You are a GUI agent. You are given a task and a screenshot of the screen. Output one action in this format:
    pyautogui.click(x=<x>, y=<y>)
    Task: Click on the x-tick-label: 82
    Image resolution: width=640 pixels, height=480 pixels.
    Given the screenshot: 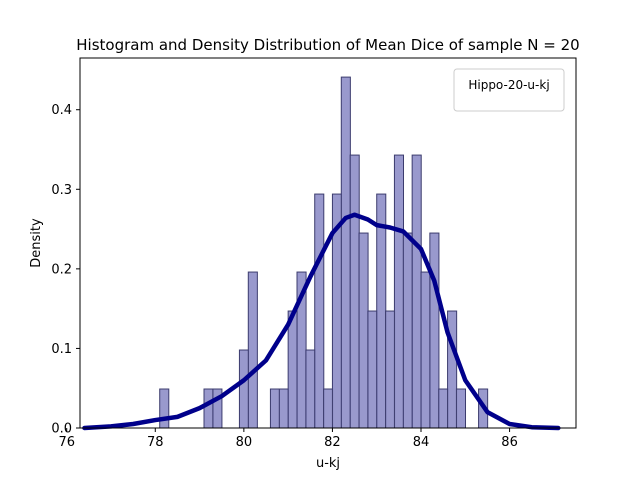 What is the action you would take?
    pyautogui.click(x=332, y=442)
    